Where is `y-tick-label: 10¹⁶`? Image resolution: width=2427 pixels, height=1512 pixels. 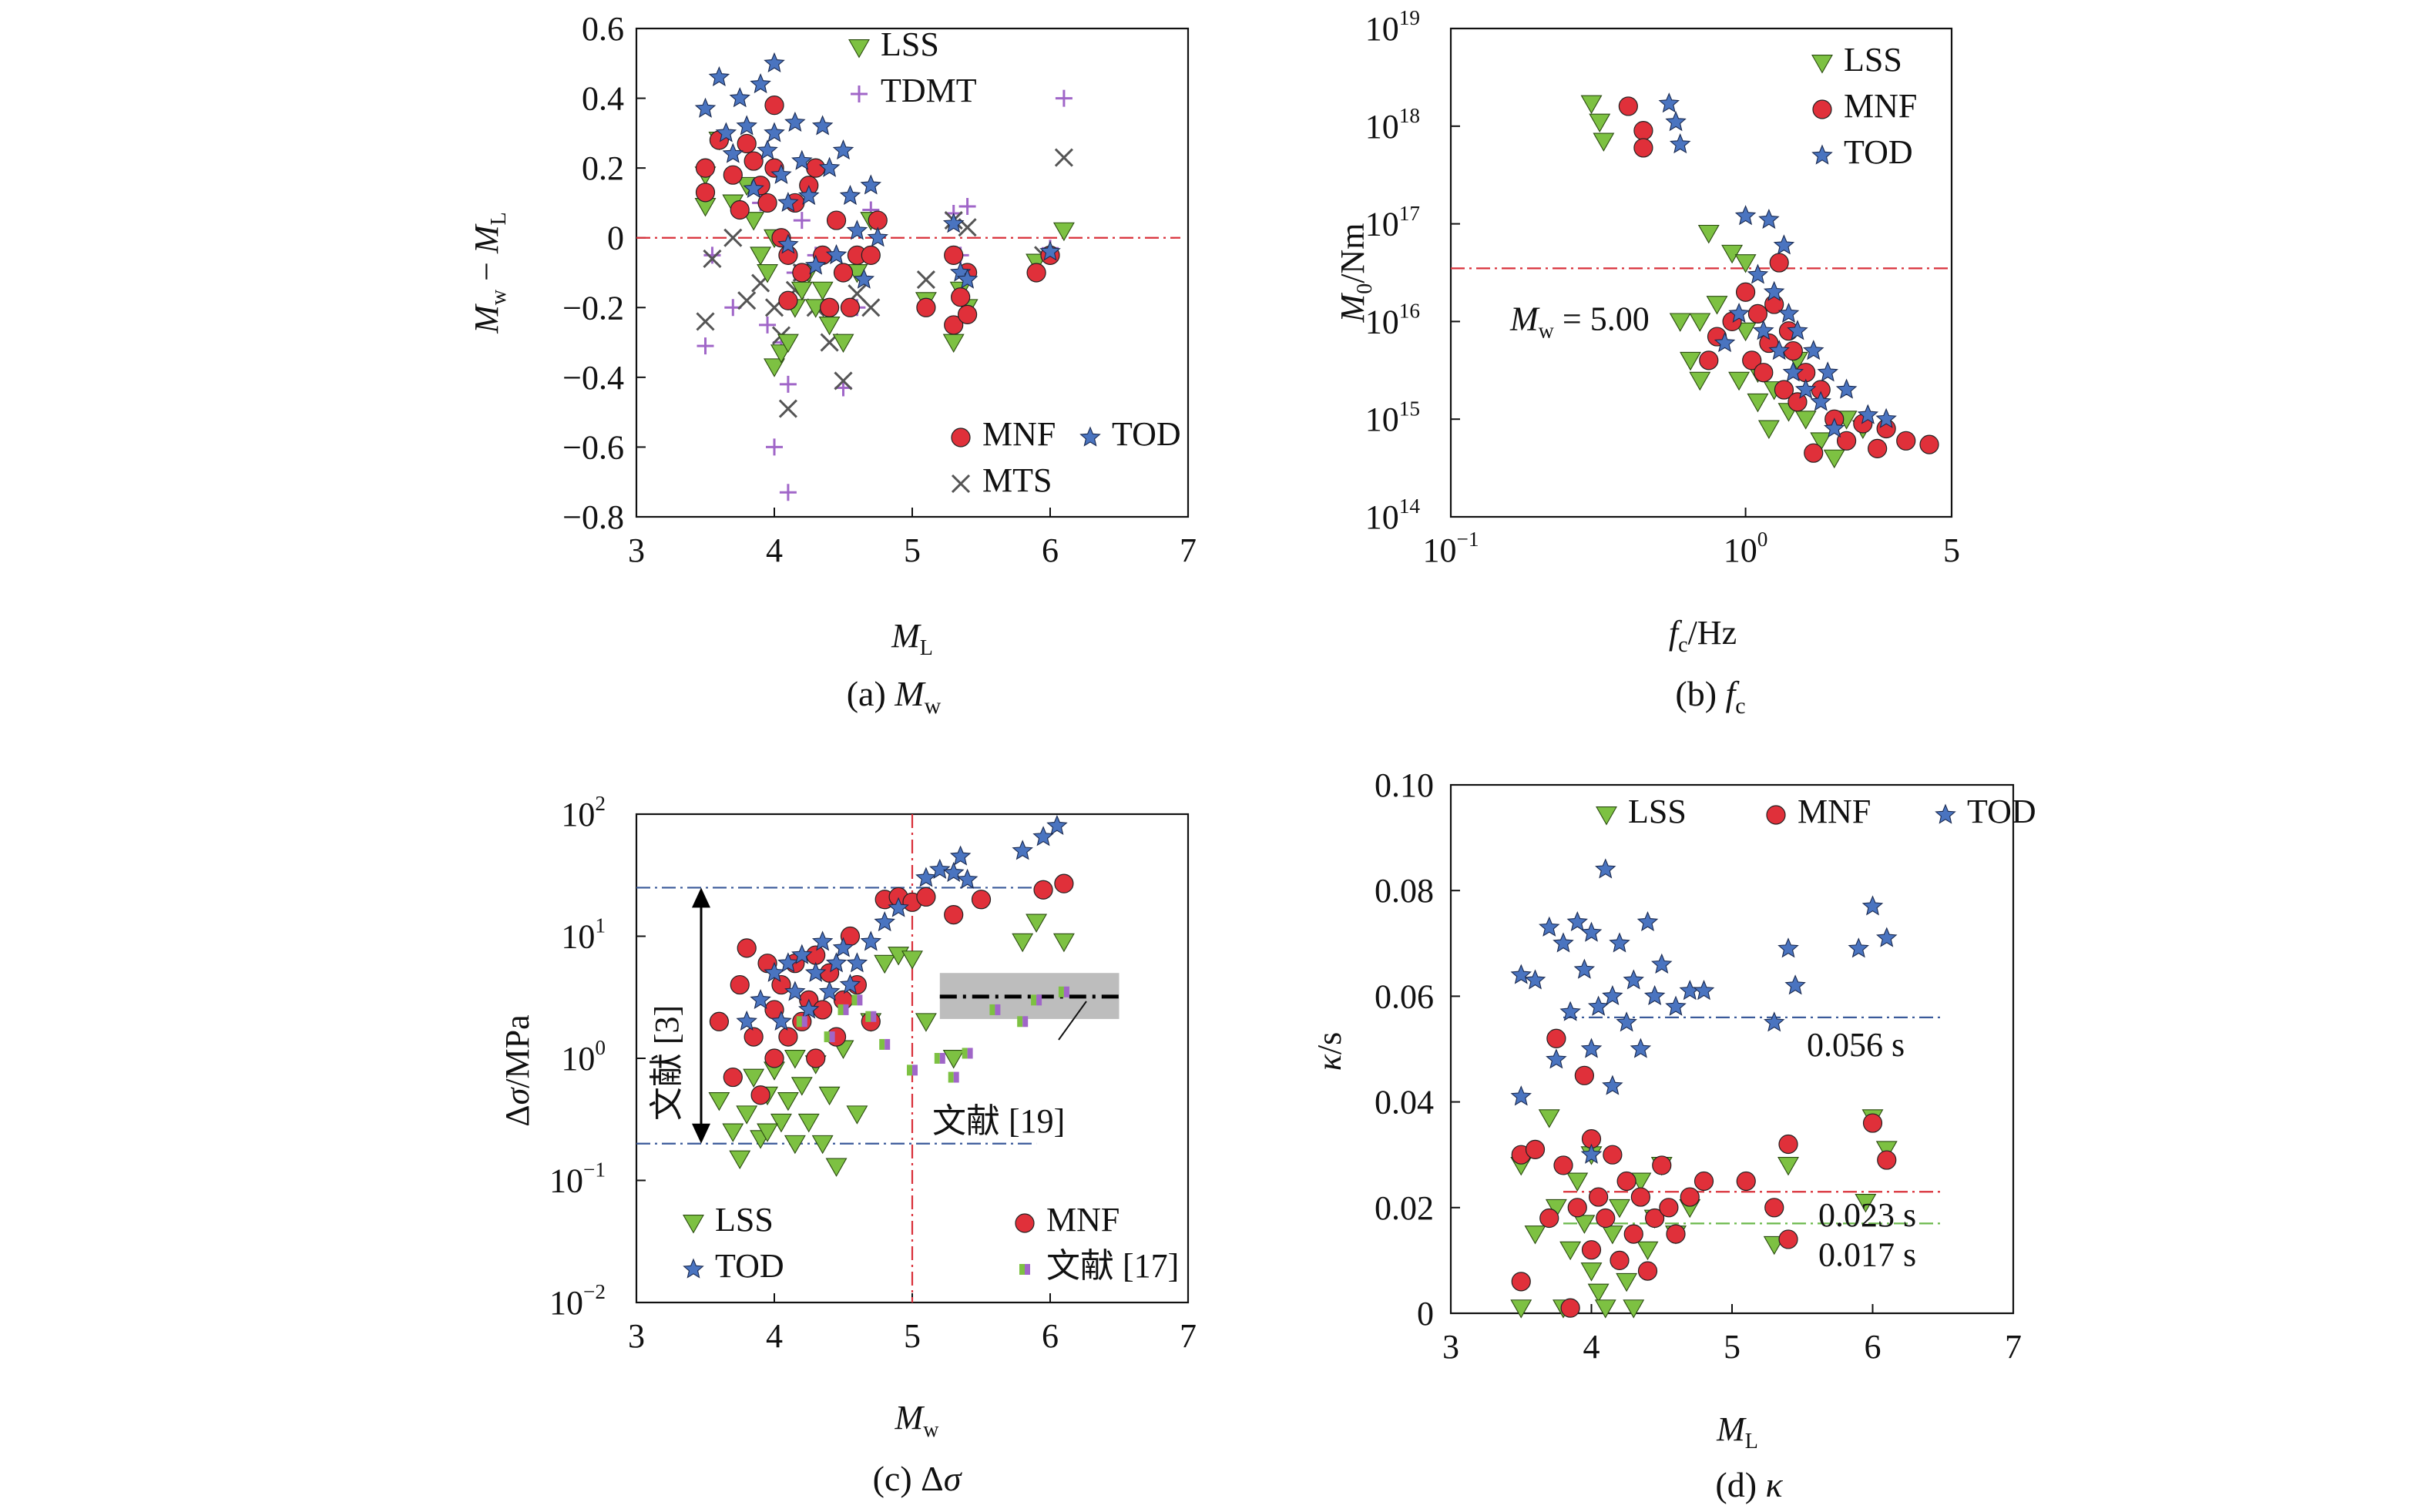 y-tick-label: 10¹⁶ is located at coordinates (1392, 320).